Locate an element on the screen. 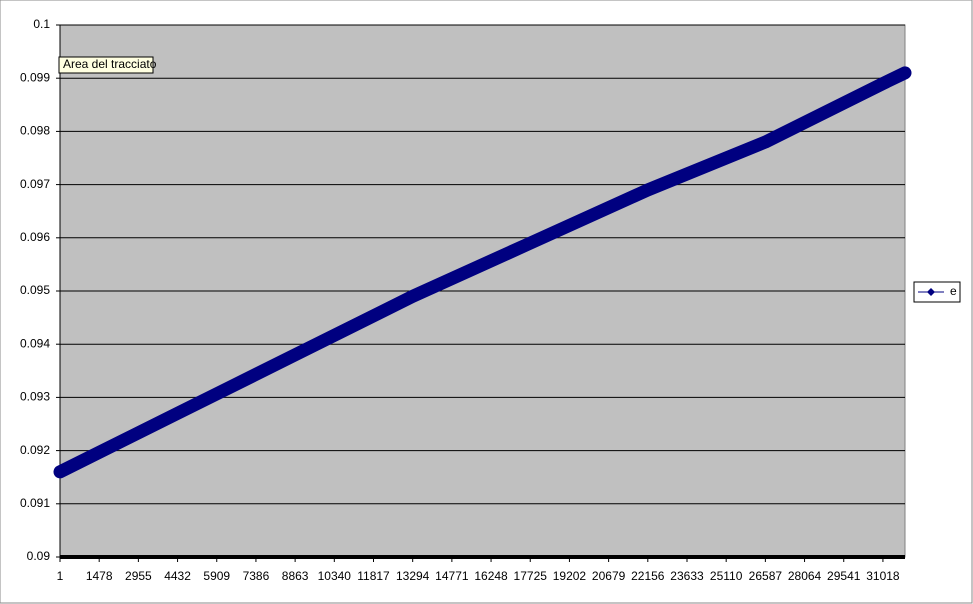  legend-marker is located at coordinates (931, 292).